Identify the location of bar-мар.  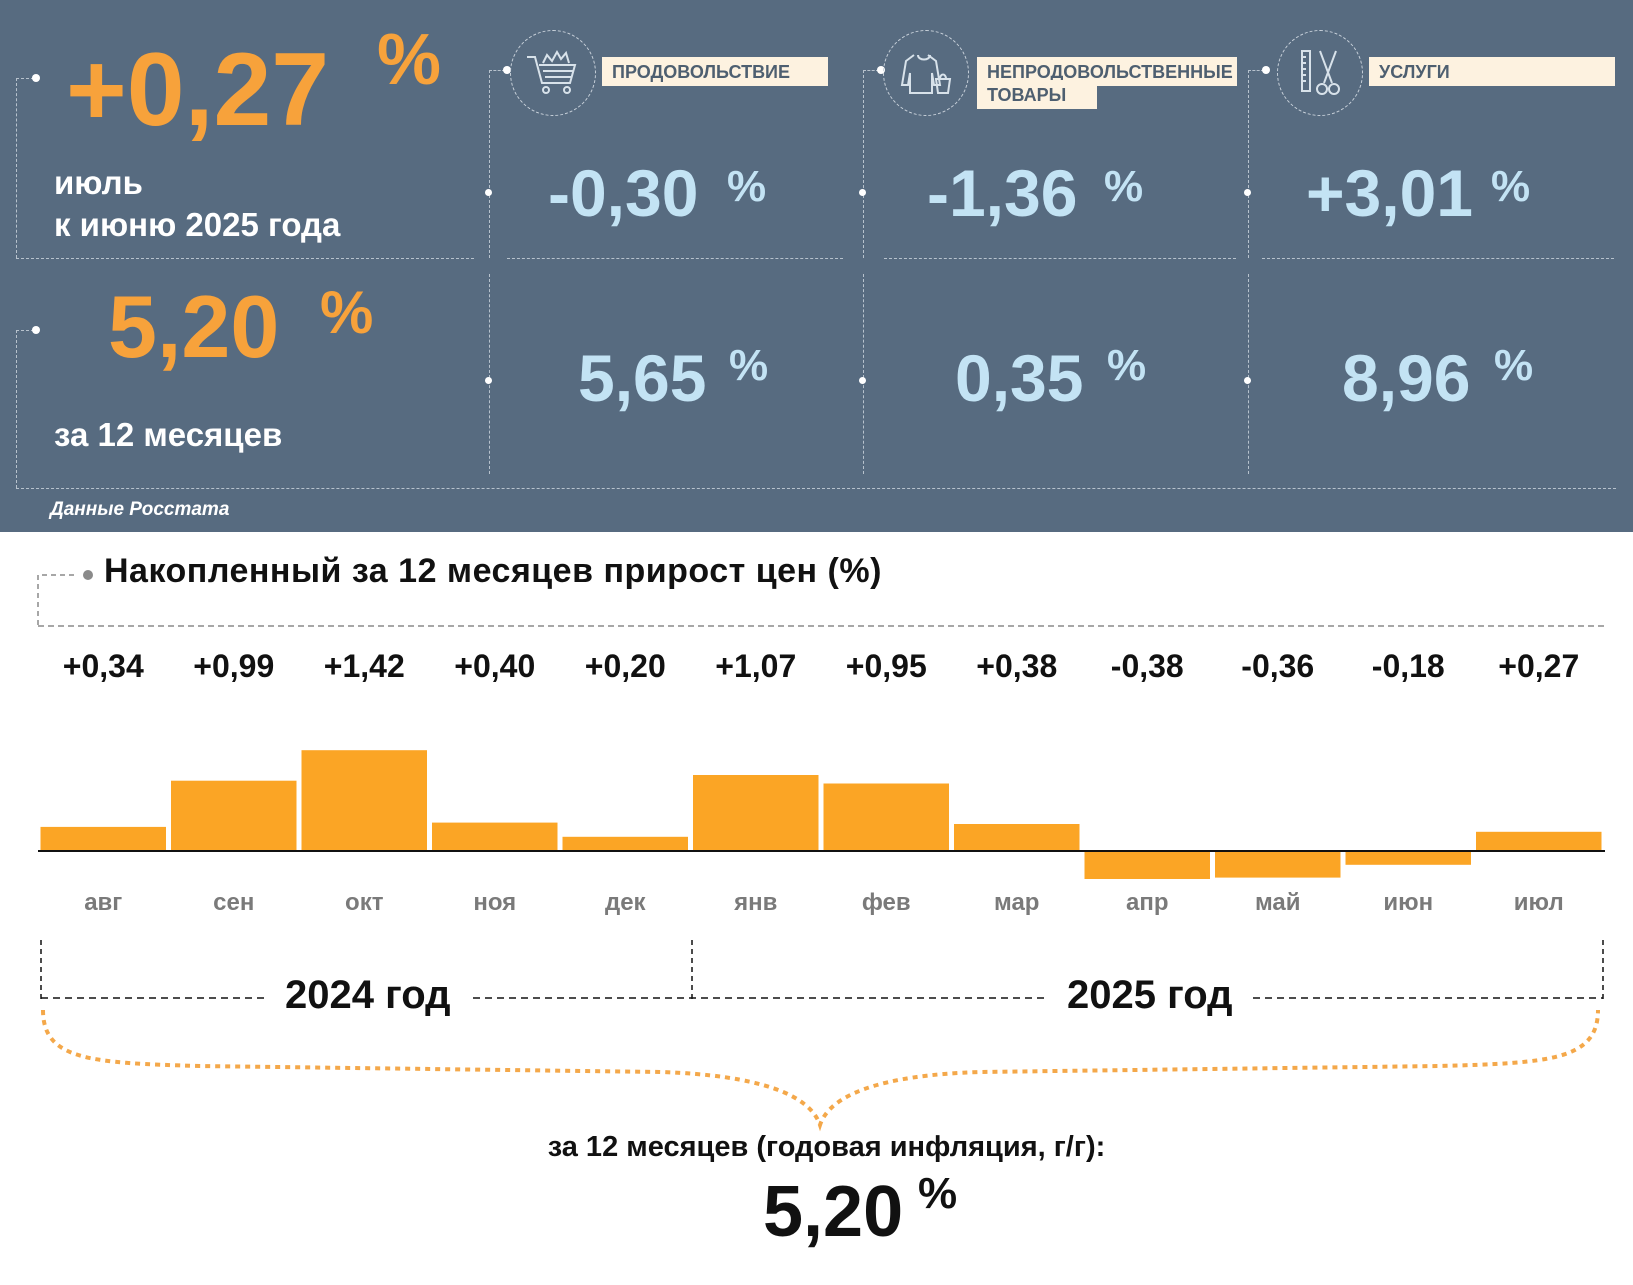
(1017, 837).